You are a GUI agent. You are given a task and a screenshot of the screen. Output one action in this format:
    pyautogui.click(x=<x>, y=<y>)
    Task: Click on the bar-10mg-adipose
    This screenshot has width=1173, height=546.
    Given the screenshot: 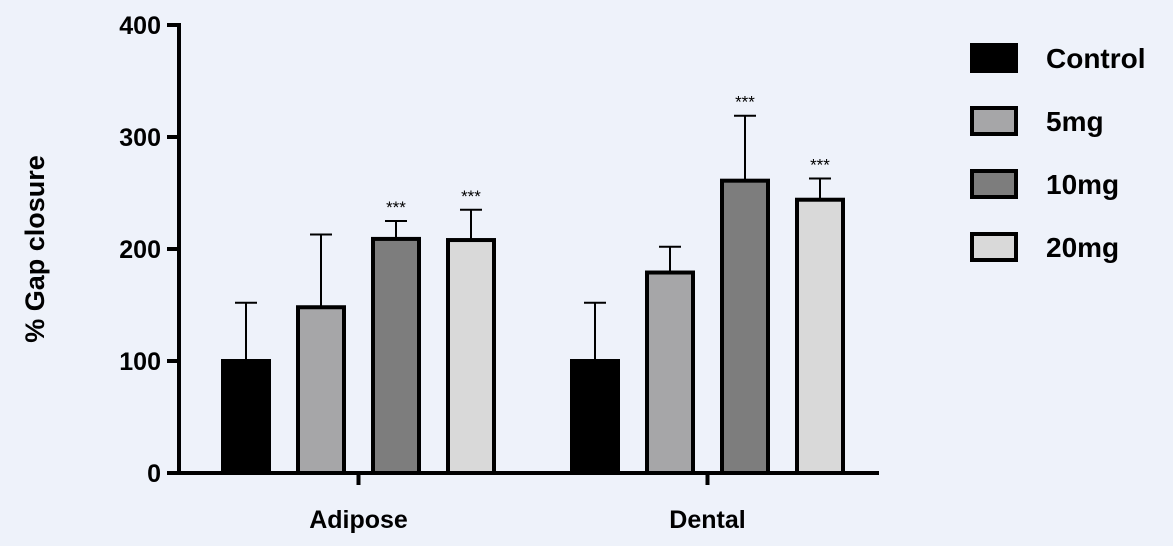 What is the action you would take?
    pyautogui.click(x=396, y=355)
    